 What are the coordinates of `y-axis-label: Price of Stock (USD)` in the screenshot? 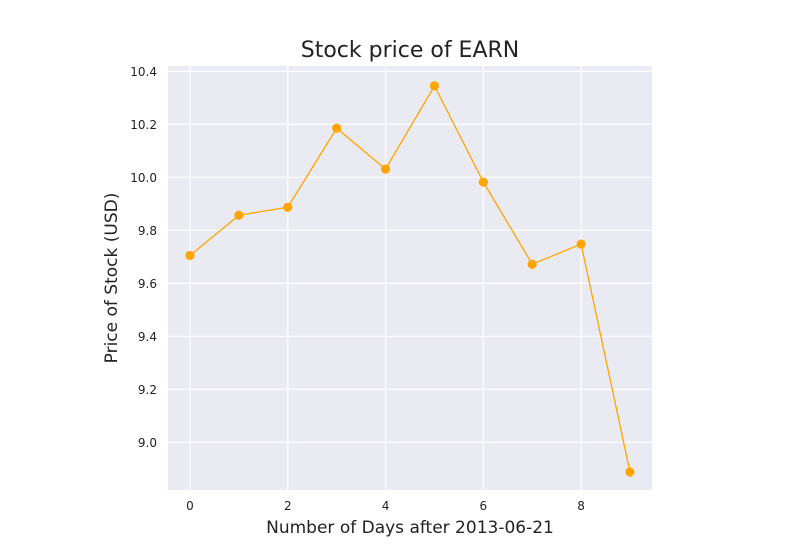 It's located at (112, 278).